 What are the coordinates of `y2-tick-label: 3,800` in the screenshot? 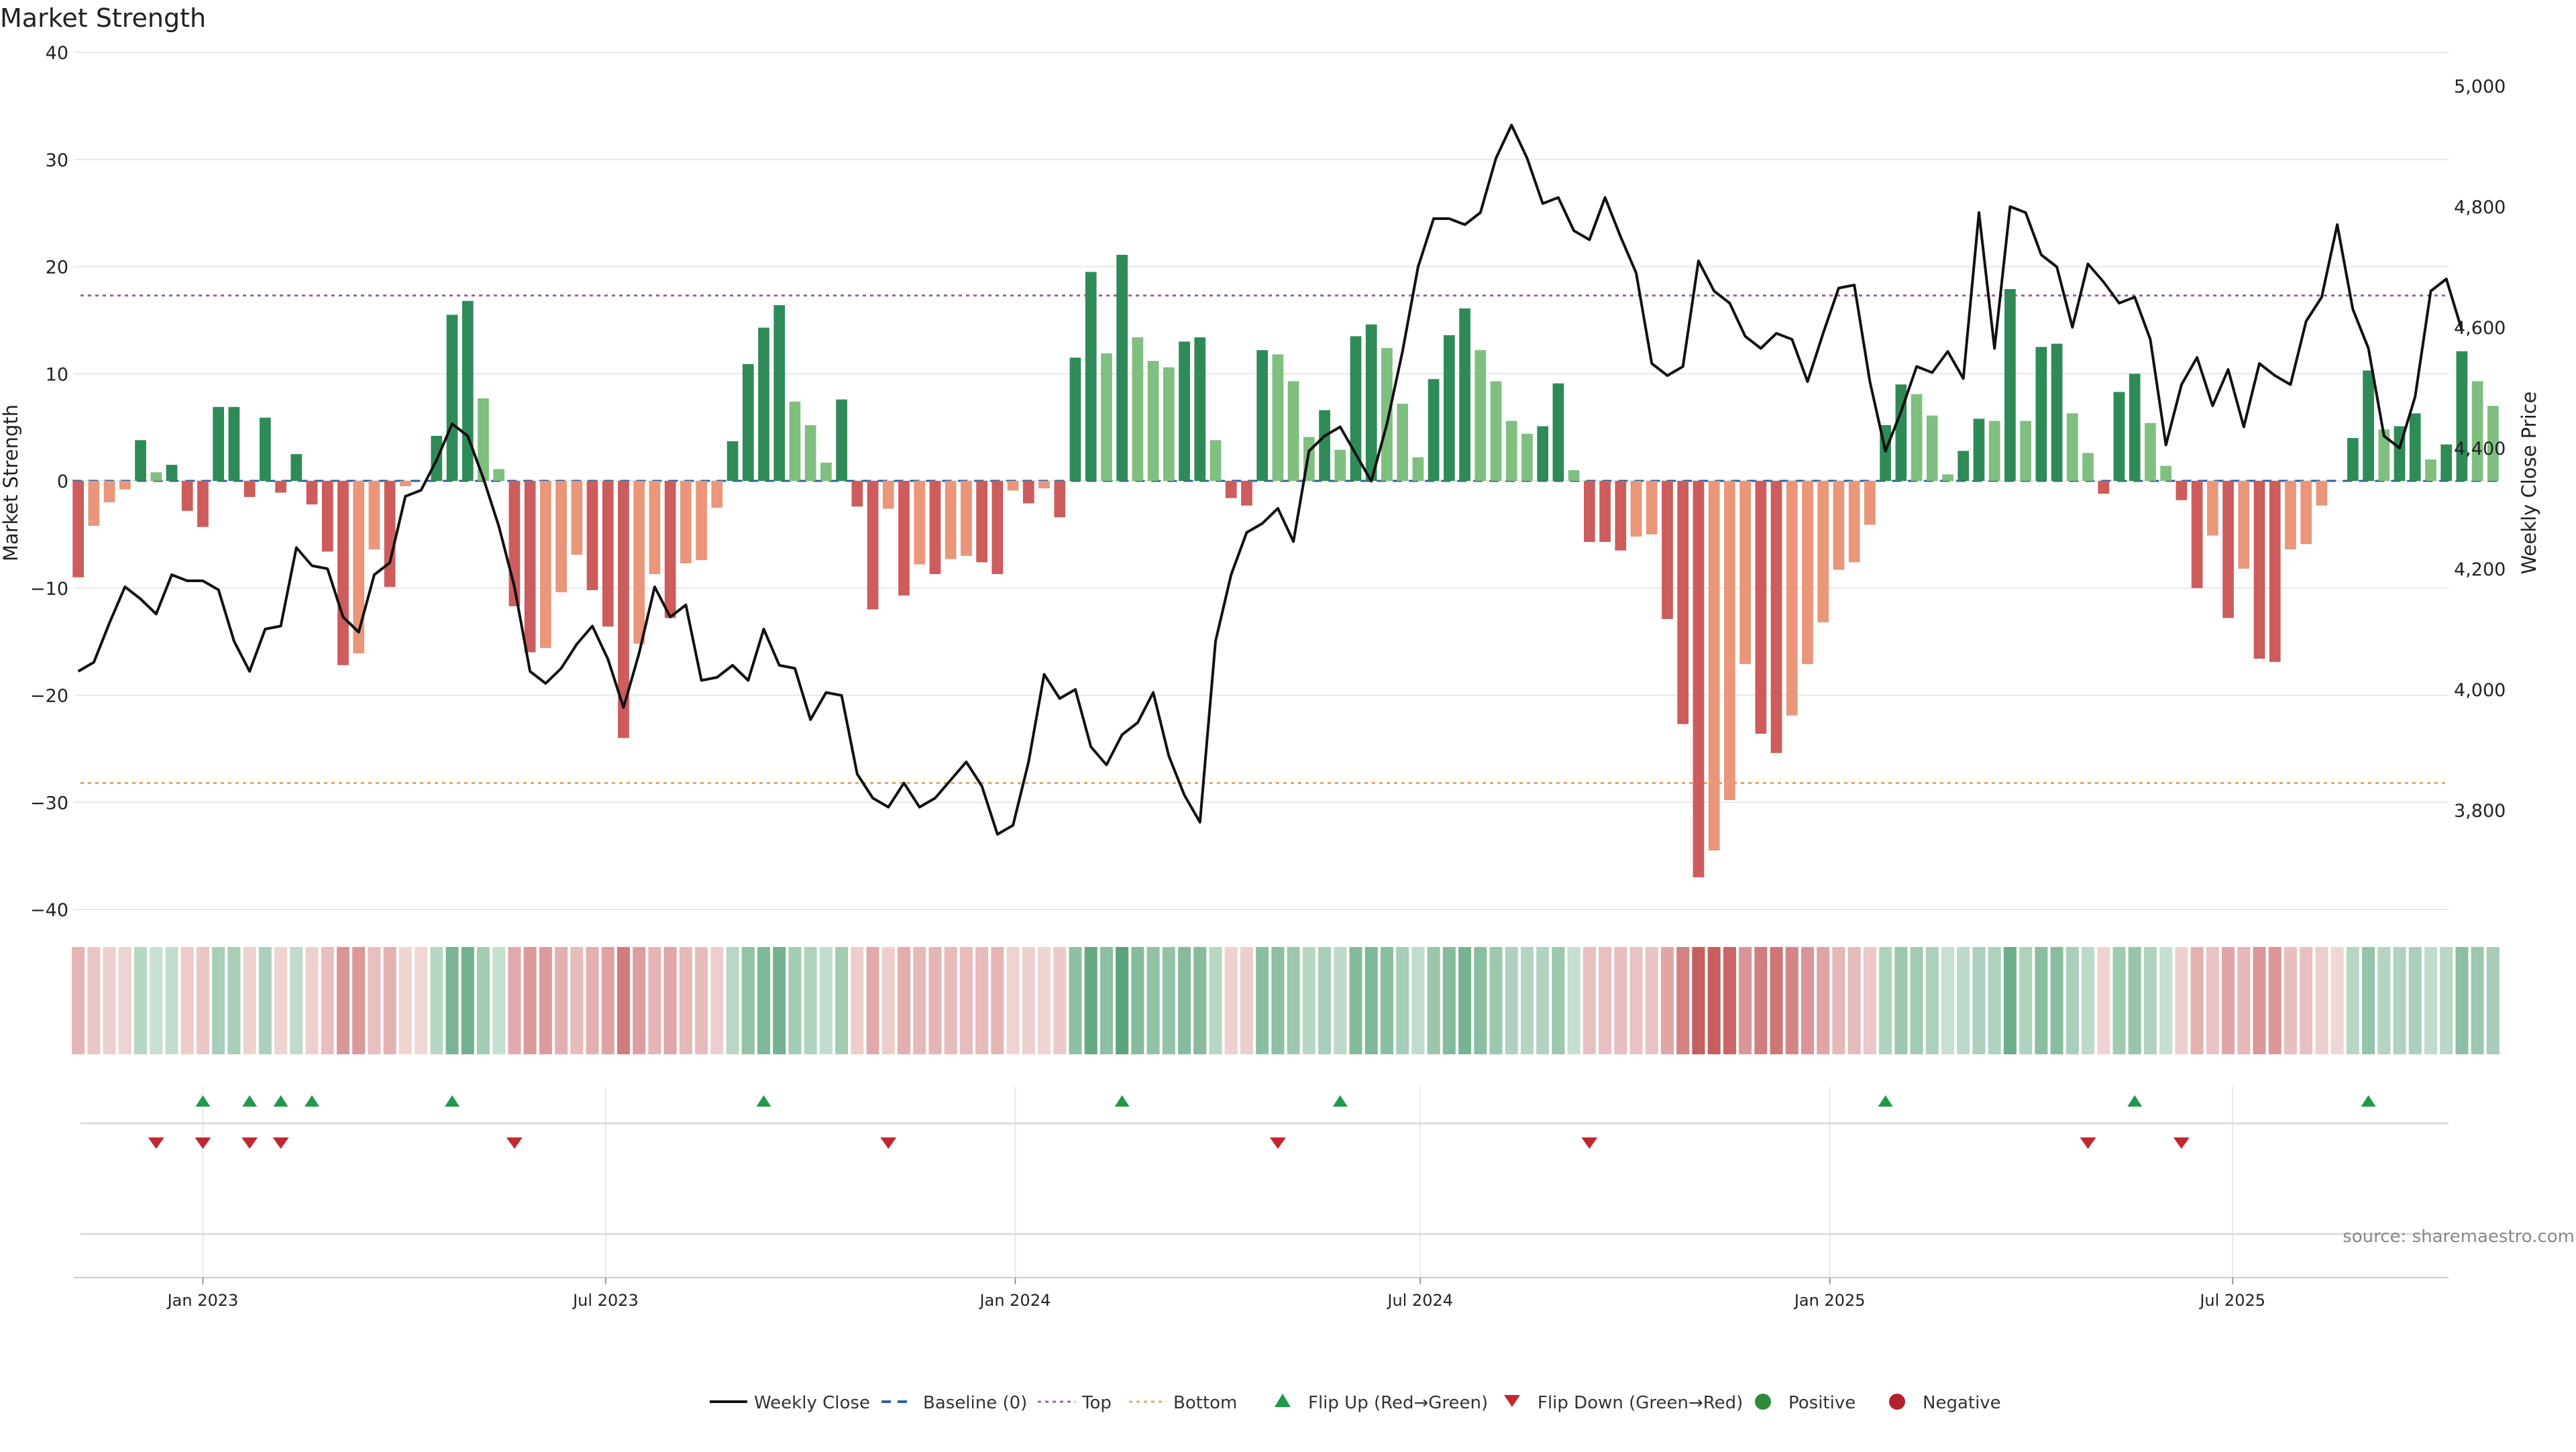 It's located at (2480, 811).